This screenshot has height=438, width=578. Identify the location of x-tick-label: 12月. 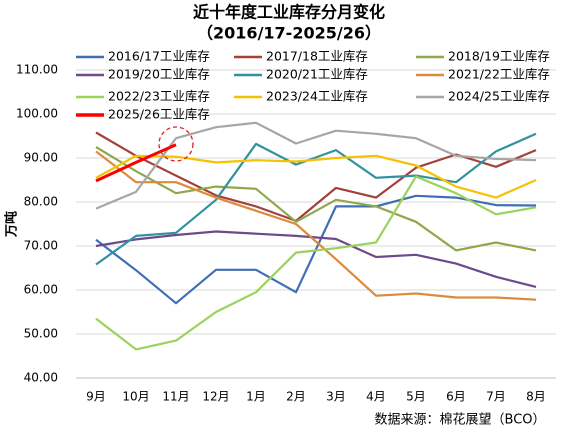
(215, 397).